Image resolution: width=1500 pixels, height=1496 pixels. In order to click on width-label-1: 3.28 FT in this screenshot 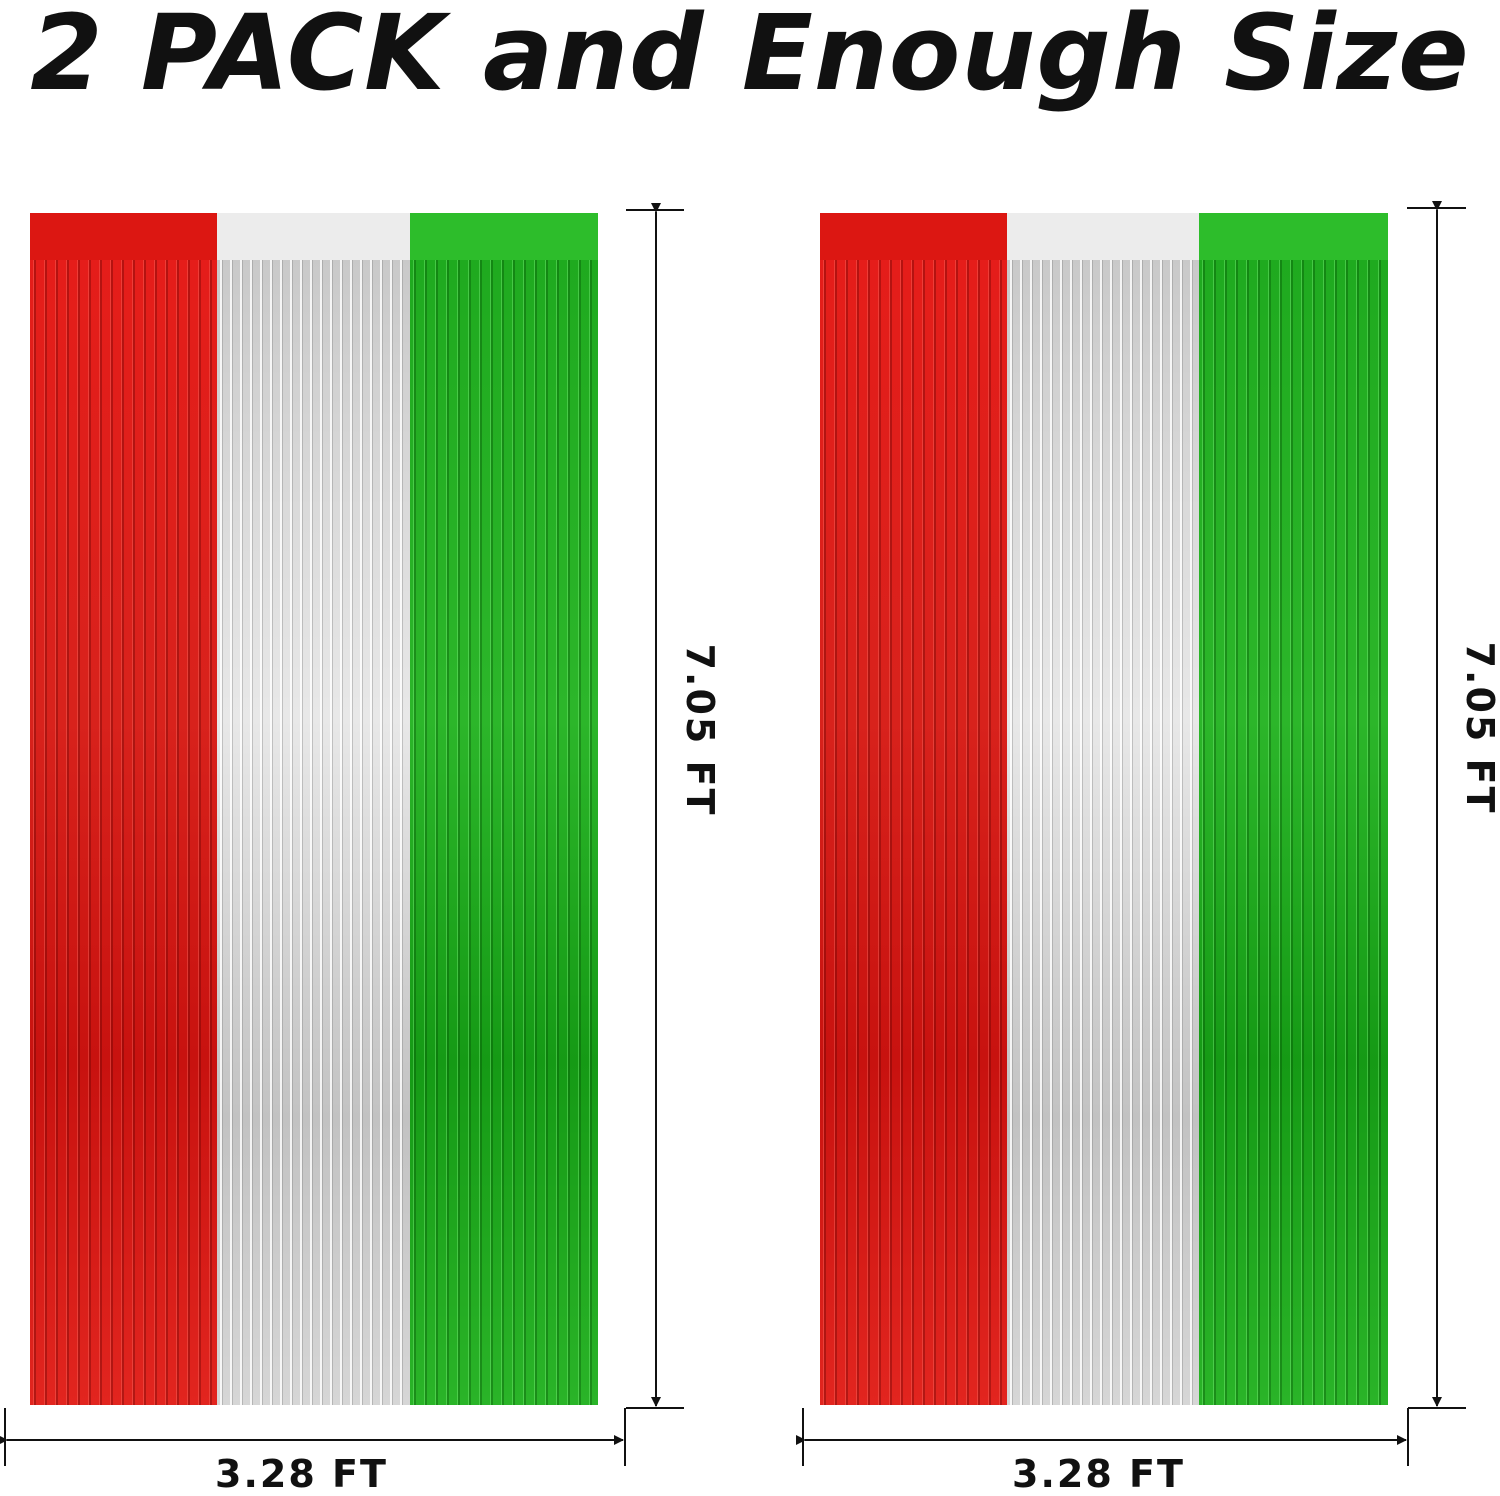, I will do `click(301, 1474)`.